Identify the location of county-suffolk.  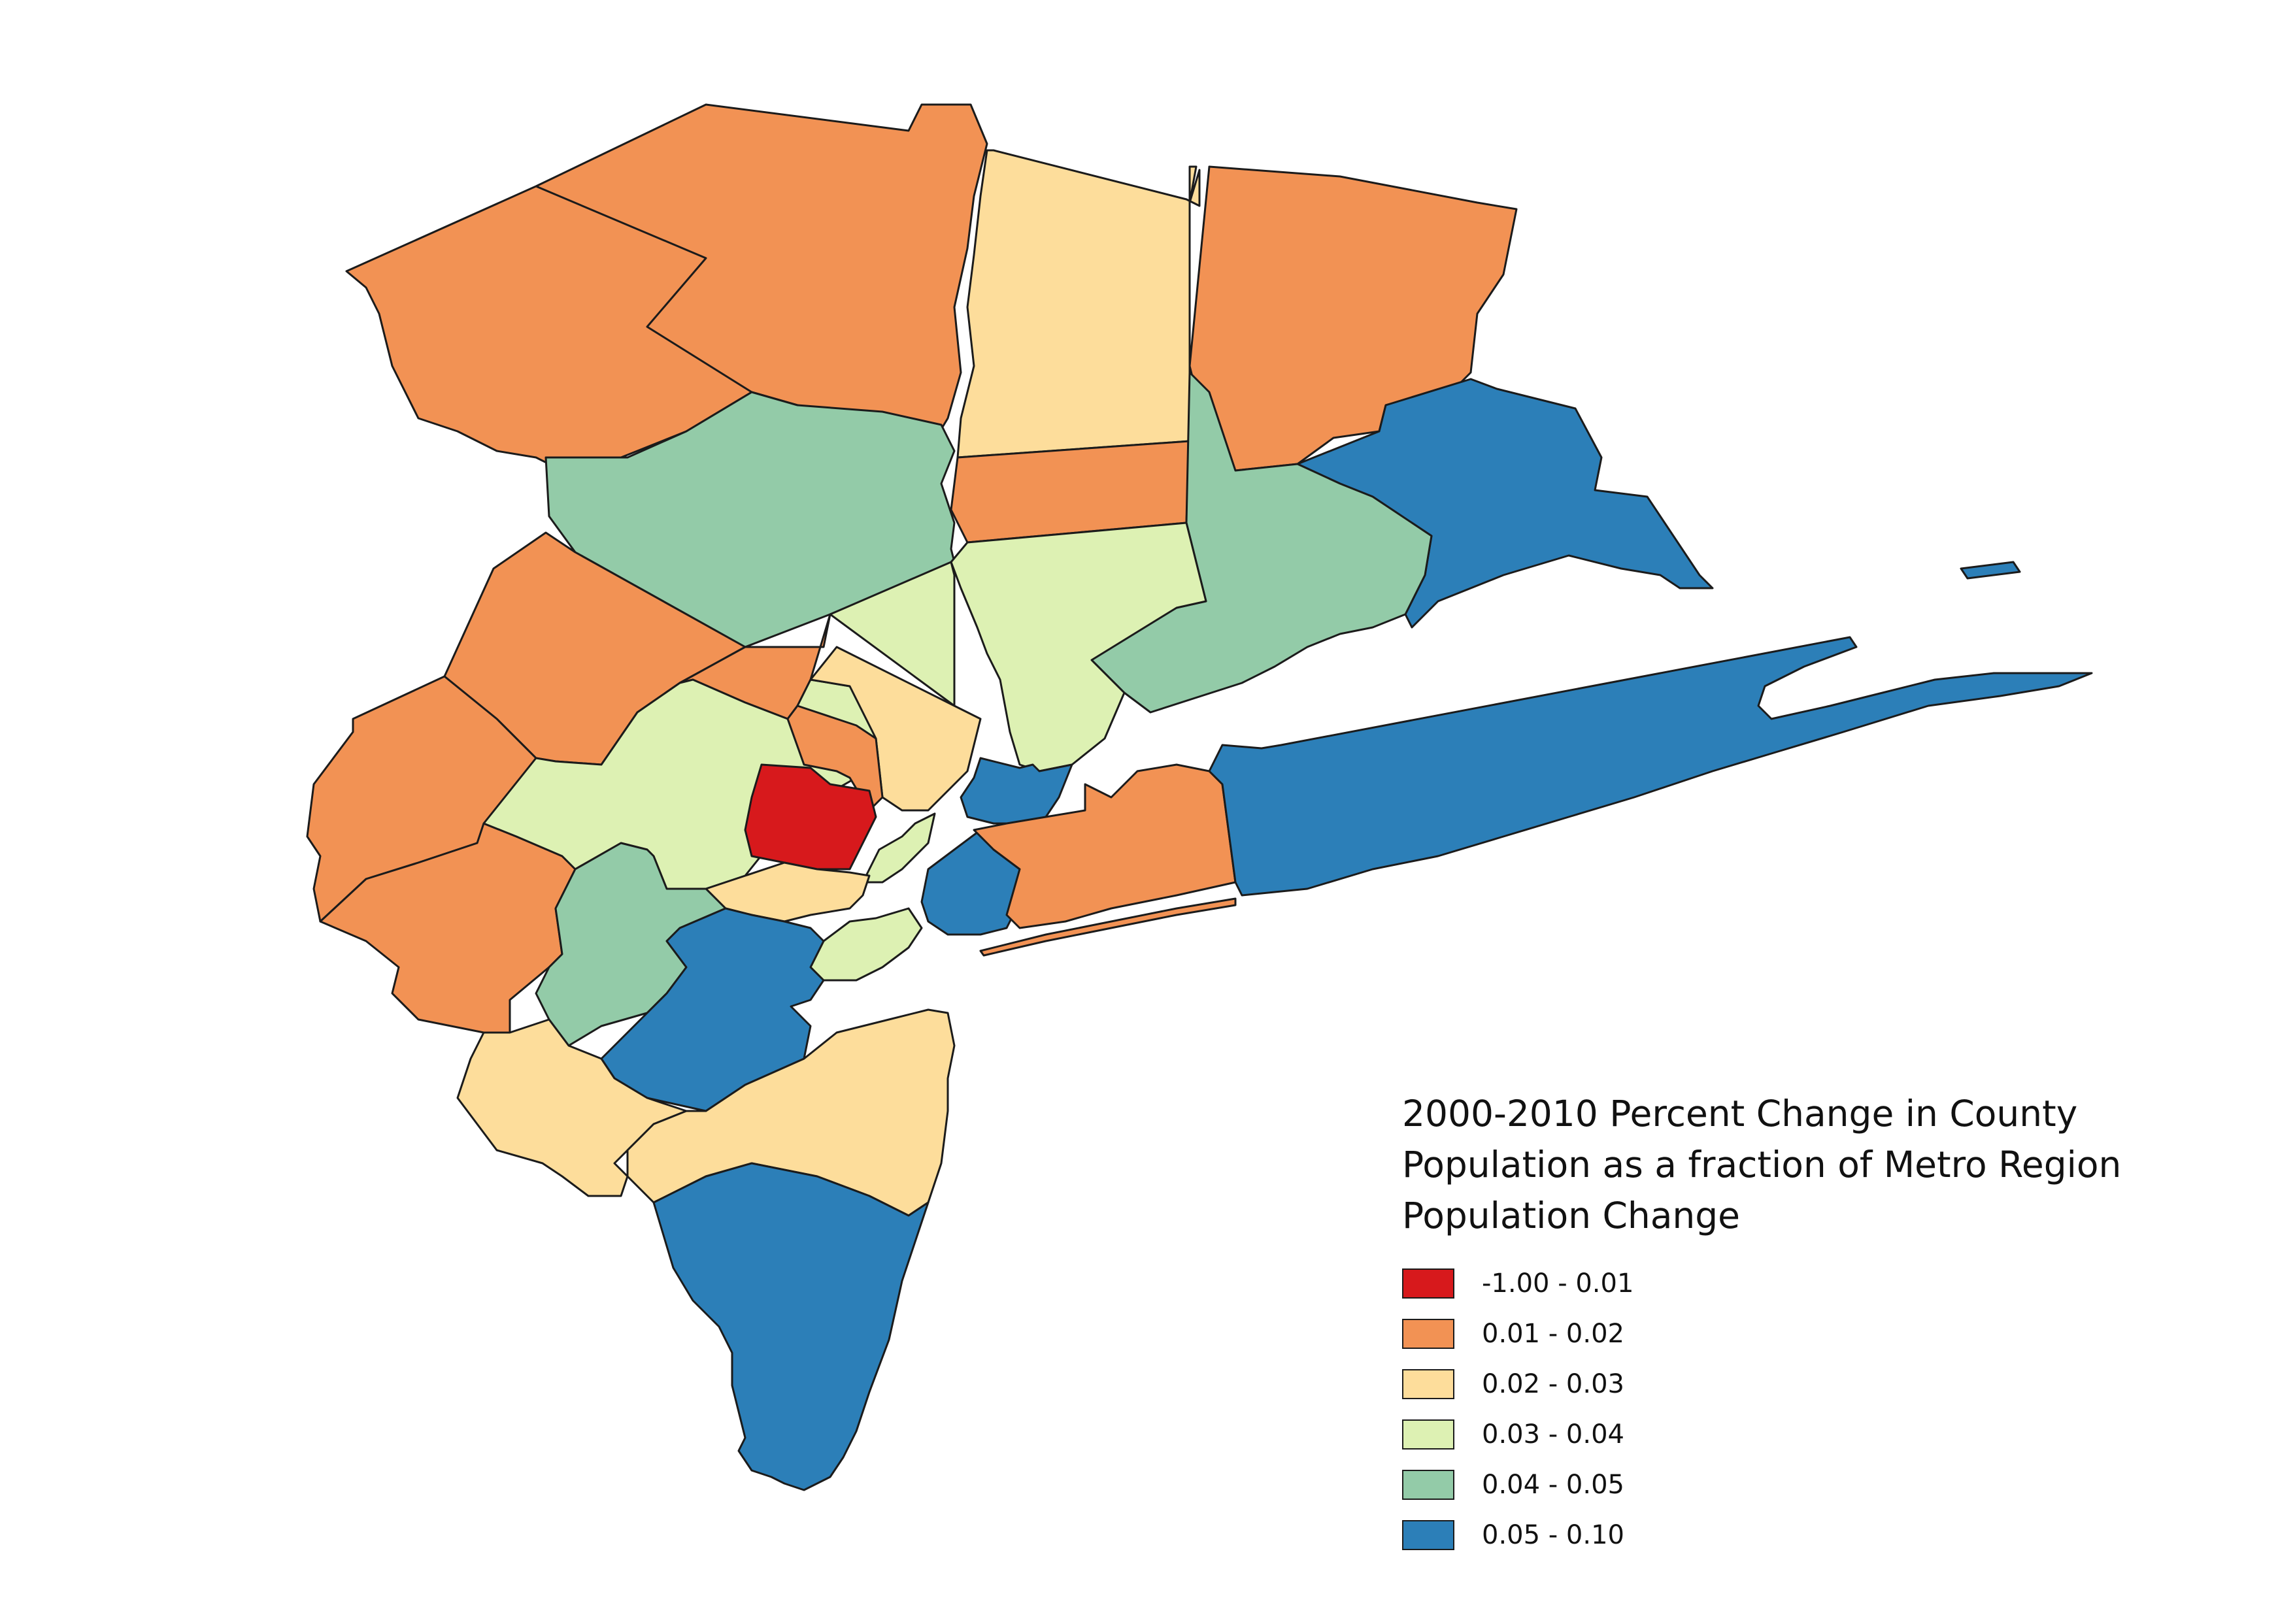
(1650, 766).